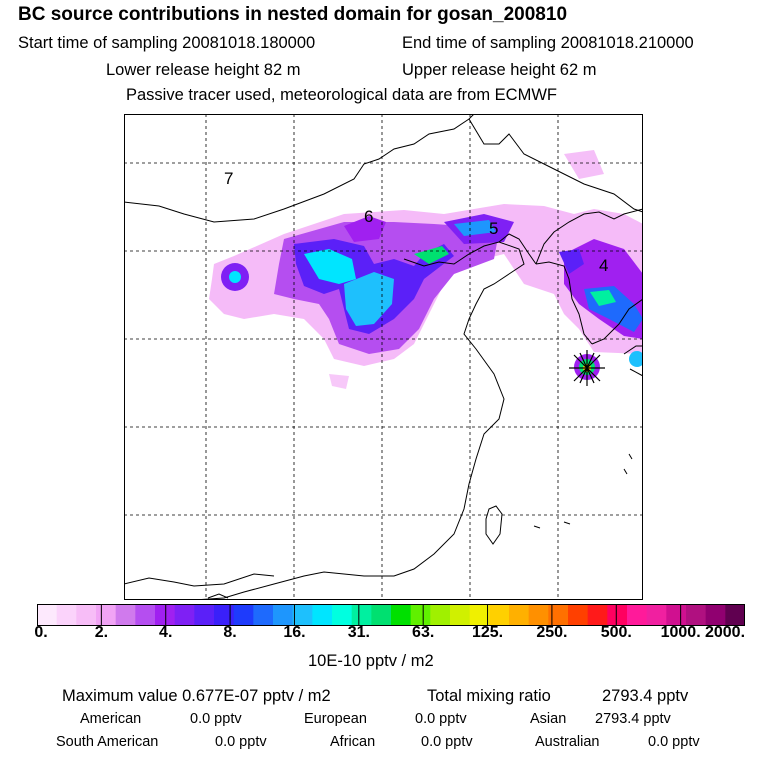 Image resolution: width=768 pixels, height=768 pixels. What do you see at coordinates (358, 632) in the screenshot?
I see `colorbar-tick-label: 31.` at bounding box center [358, 632].